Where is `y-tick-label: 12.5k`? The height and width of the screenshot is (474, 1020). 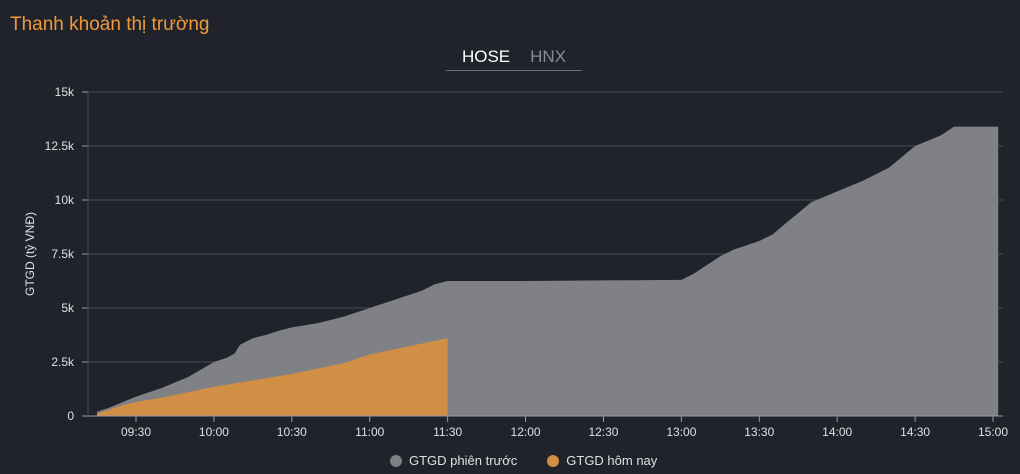
y-tick-label: 12.5k is located at coordinates (60, 146).